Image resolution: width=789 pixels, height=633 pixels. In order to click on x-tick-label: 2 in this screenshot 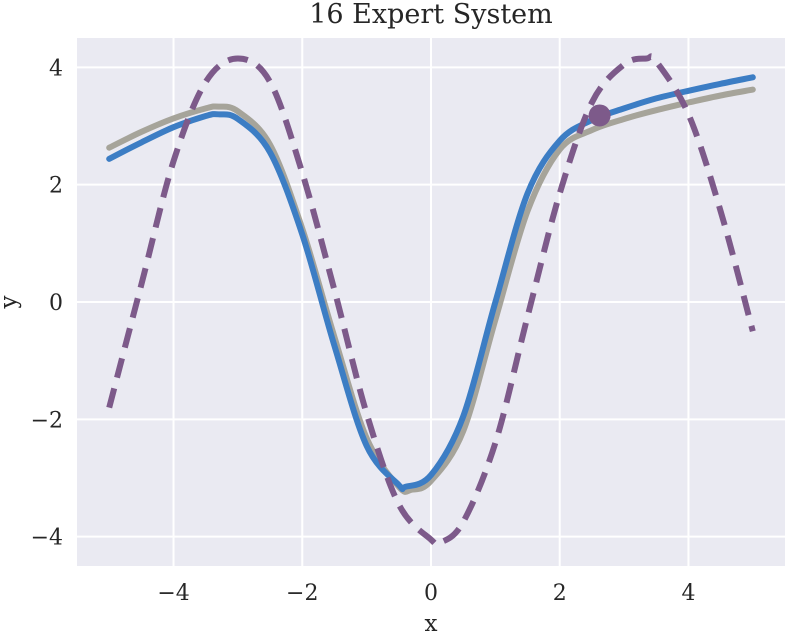, I will do `click(560, 593)`.